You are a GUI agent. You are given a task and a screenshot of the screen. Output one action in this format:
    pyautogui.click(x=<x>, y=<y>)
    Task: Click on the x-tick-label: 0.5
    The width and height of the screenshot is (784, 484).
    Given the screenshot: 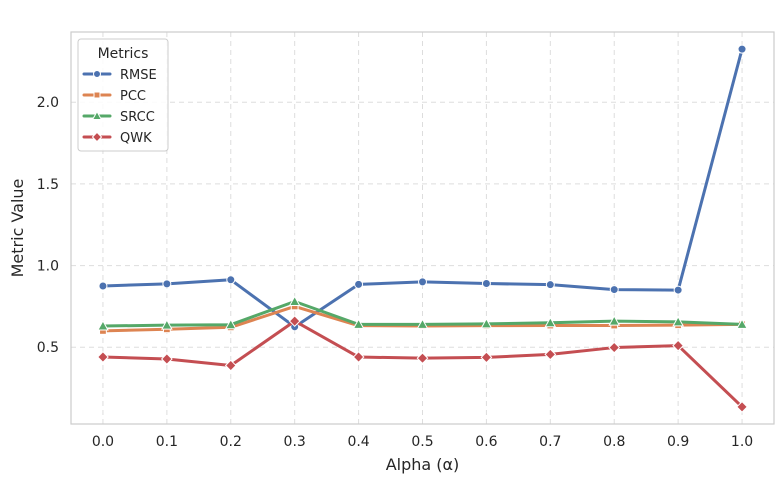 What is the action you would take?
    pyautogui.click(x=422, y=442)
    